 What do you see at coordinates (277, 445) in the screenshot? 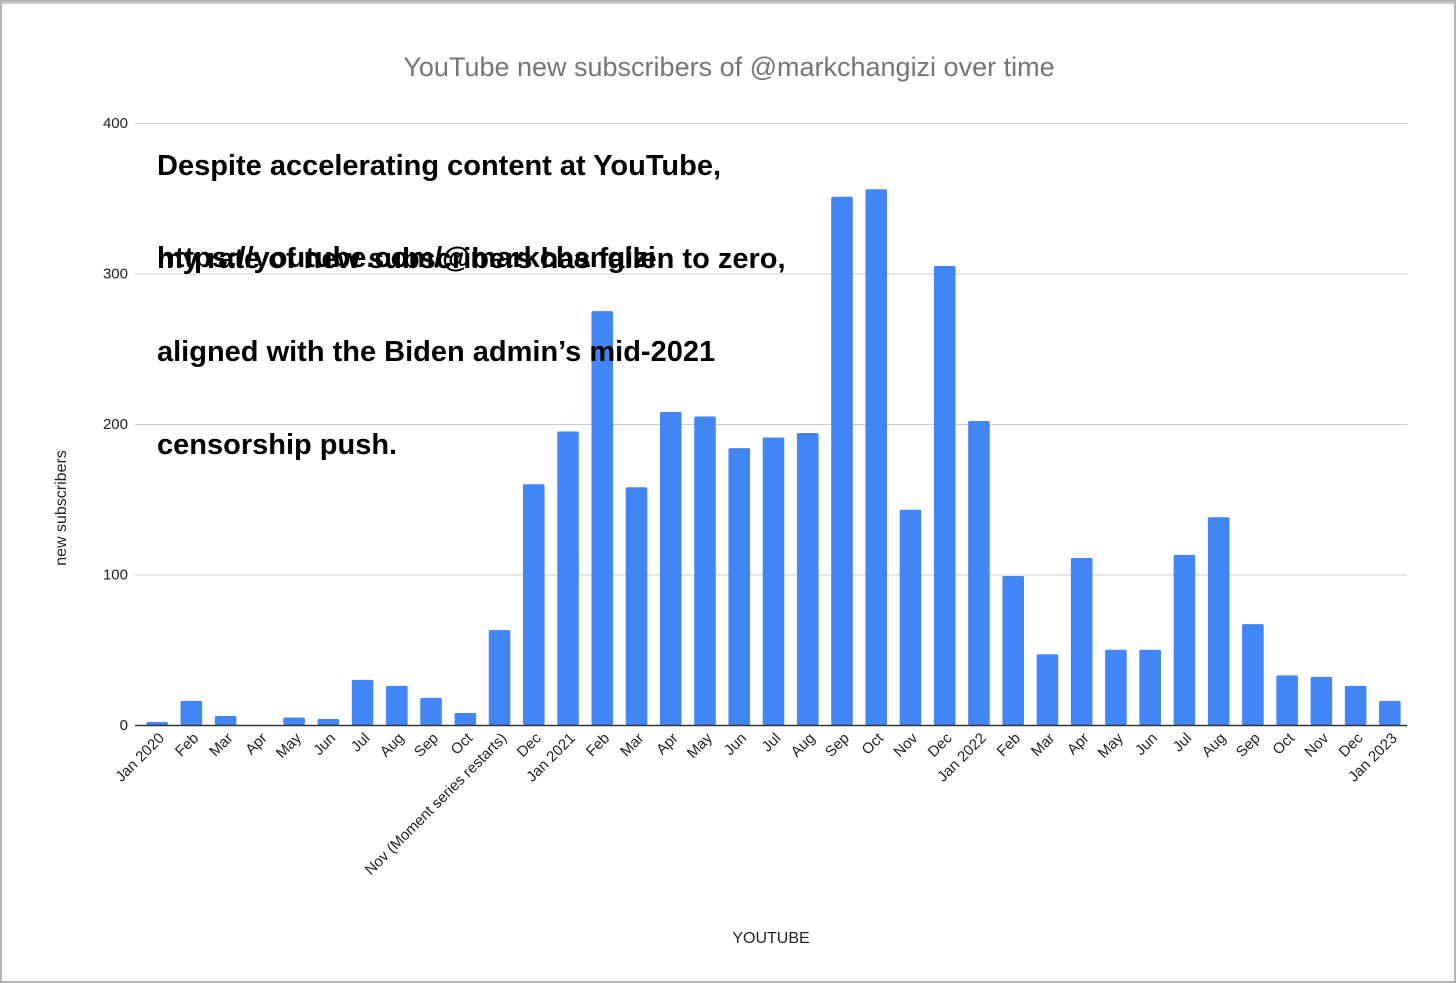
I see `annotation-line: censorship push.` at bounding box center [277, 445].